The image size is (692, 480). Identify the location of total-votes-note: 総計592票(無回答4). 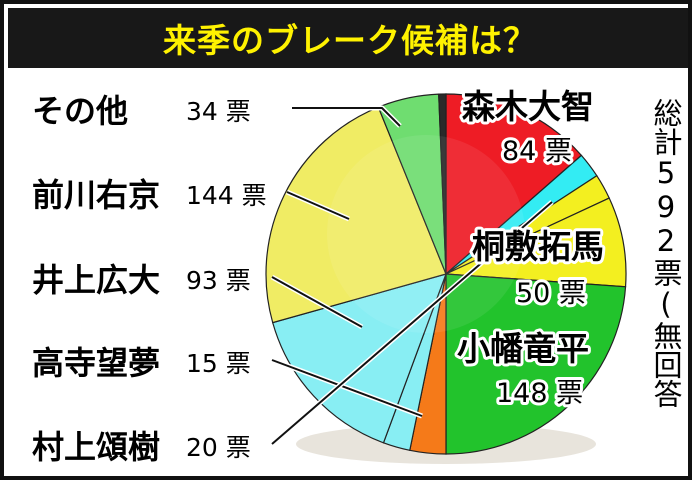
(666, 253).